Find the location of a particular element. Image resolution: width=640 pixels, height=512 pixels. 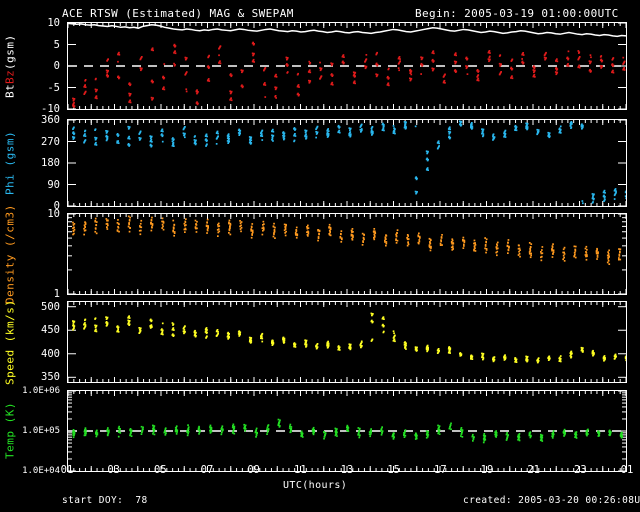

y-axis-label-temp: Temp (K) is located at coordinates (10, 431).